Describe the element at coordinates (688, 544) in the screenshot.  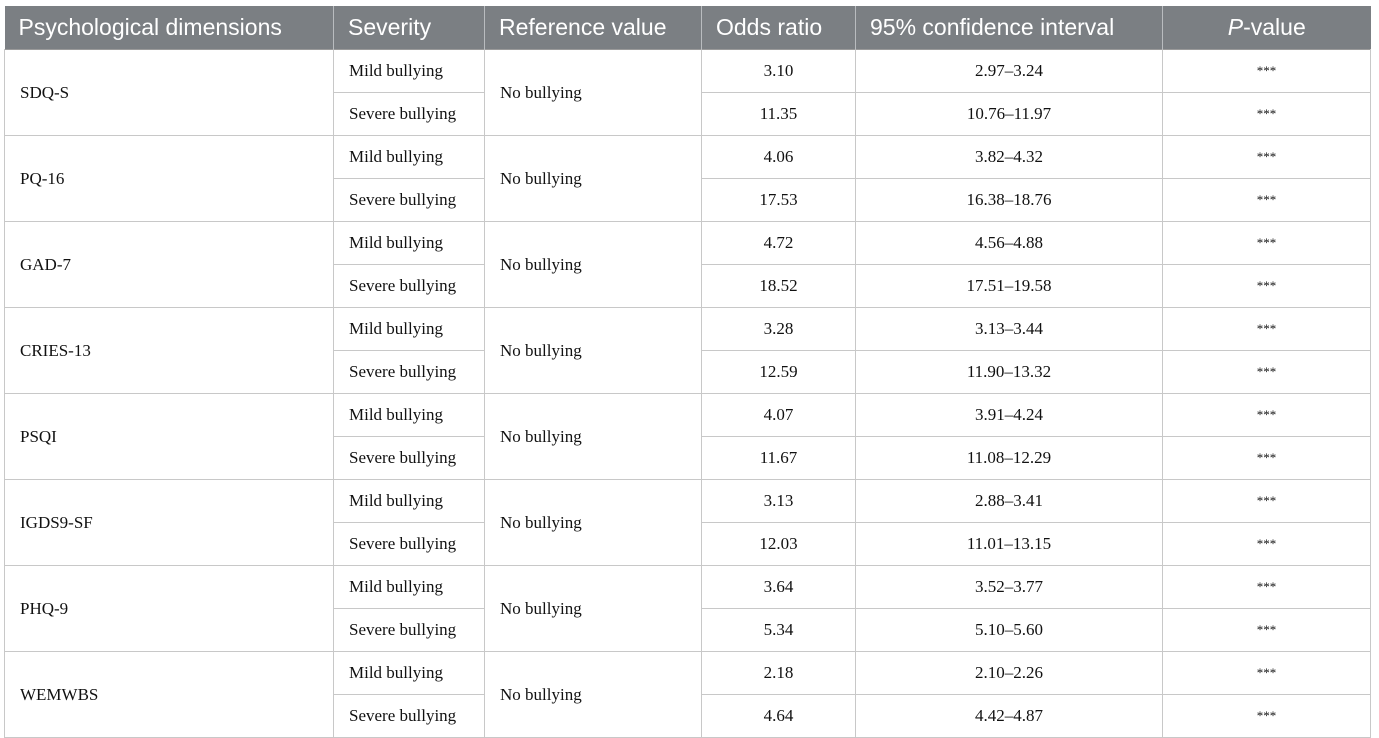
I see `table-row: Severe bullying 12.03 11.01–13.15 ***` at that location.